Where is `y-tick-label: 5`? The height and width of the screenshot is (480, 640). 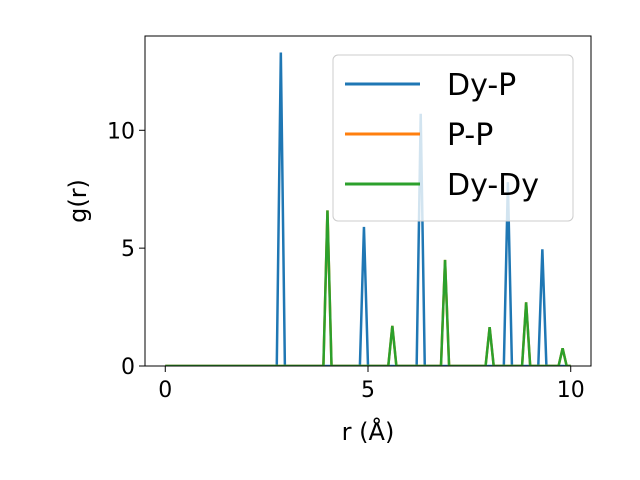
y-tick-label: 5 is located at coordinates (128, 249).